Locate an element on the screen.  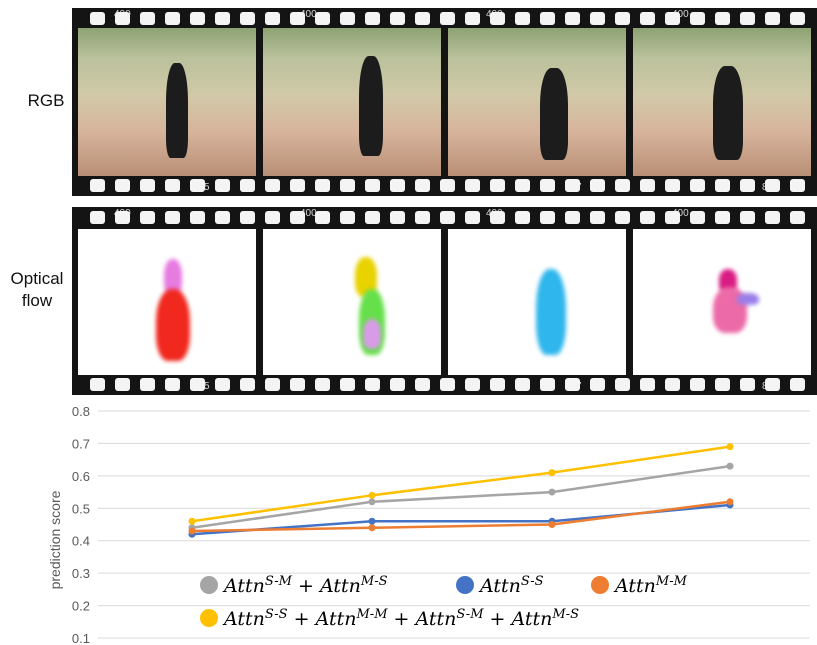
y-axis-label: prediction score is located at coordinates (55, 539).